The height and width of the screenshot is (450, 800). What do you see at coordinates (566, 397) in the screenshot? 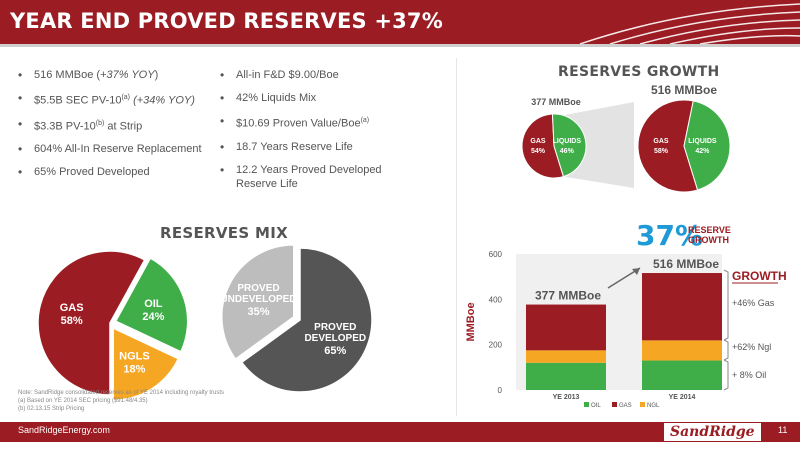
I see `x-tick-label: YE 2013` at bounding box center [566, 397].